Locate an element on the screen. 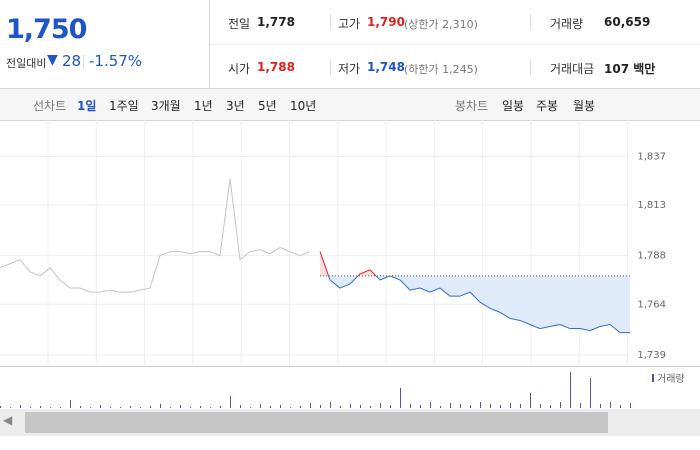  price-line is located at coordinates (155, 235).